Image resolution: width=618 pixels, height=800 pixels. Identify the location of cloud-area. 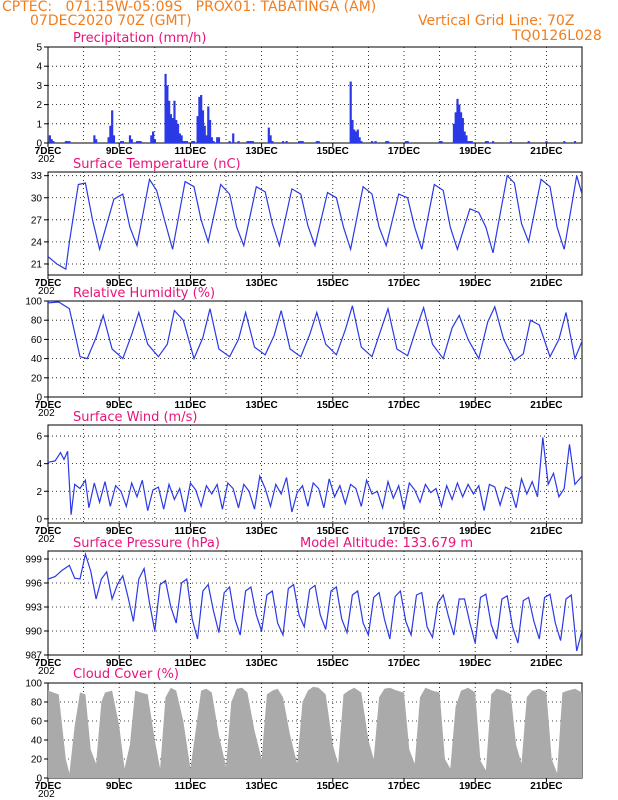
(315, 732).